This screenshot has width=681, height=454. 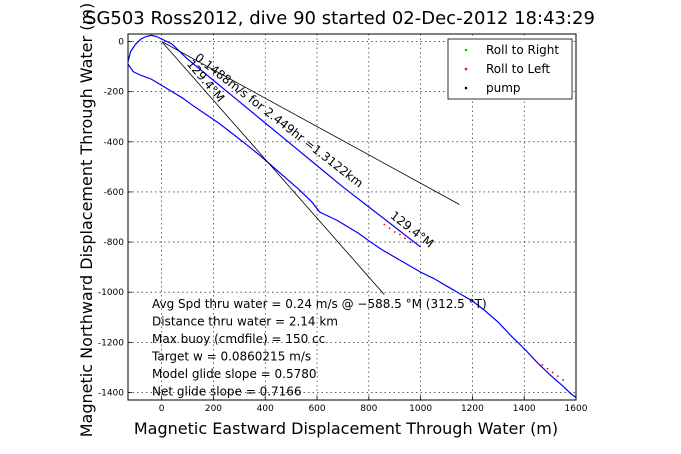 What do you see at coordinates (368, 409) in the screenshot?
I see `x-tick-label: 800` at bounding box center [368, 409].